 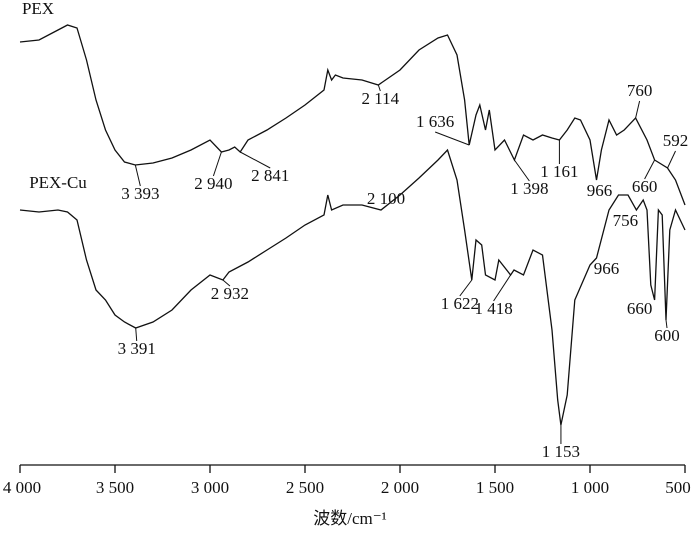 I want to click on peak-label: 1 153, so click(x=561, y=451).